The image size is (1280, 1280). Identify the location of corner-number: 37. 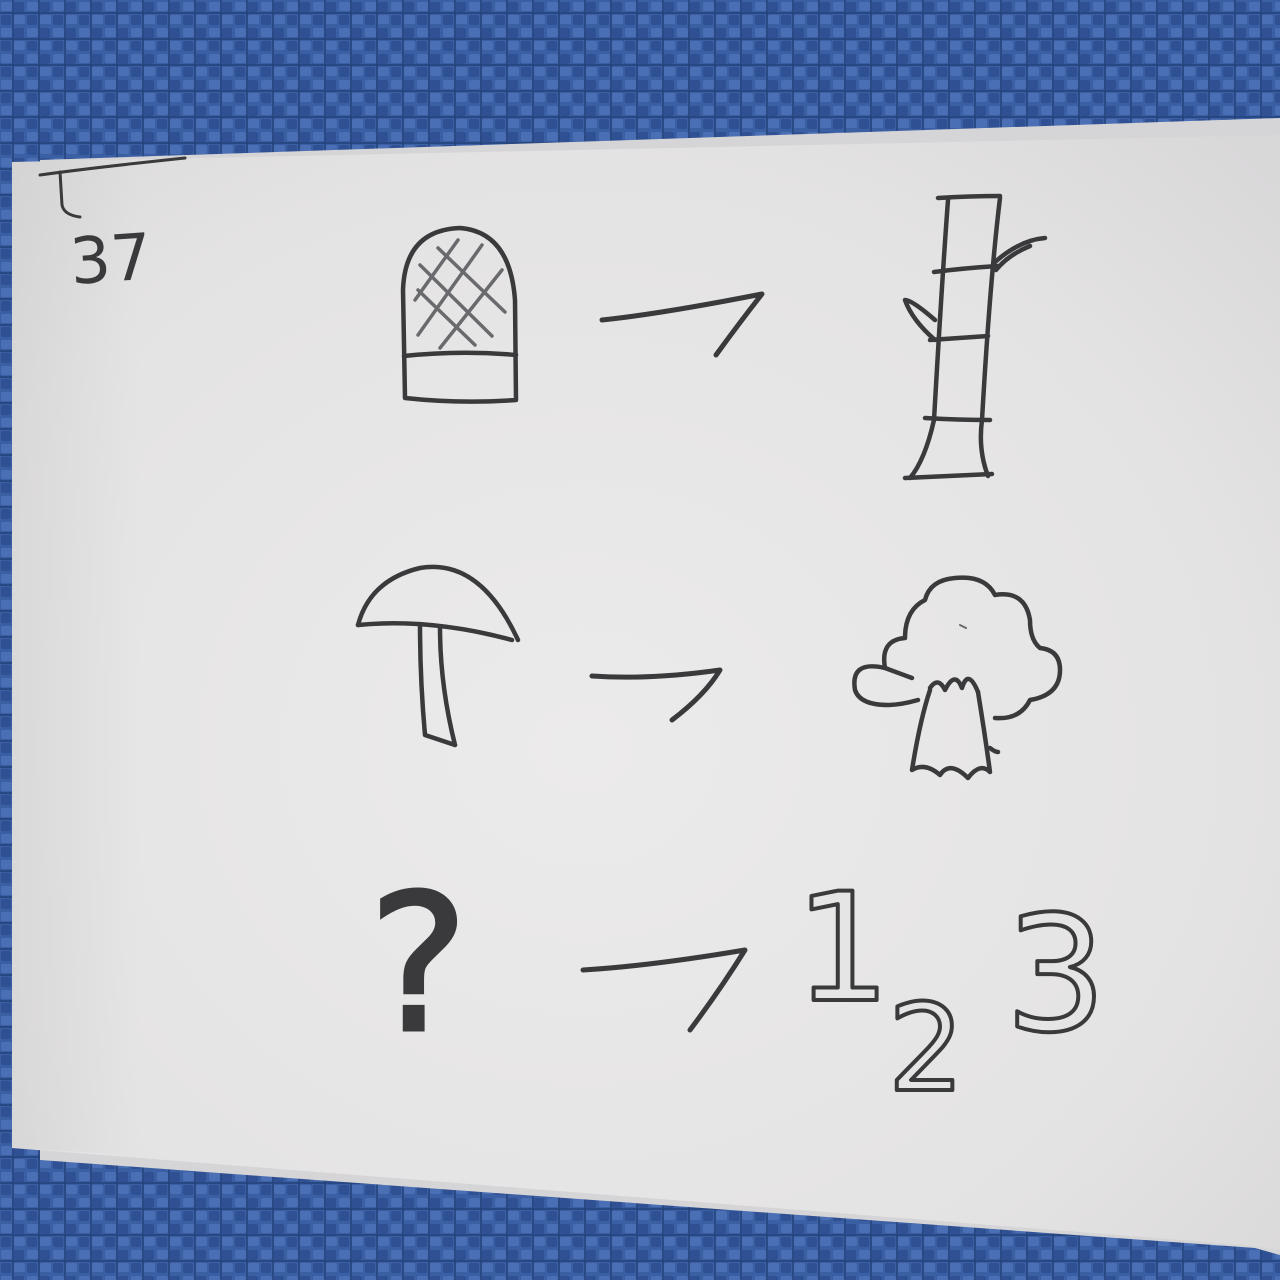
(111, 260).